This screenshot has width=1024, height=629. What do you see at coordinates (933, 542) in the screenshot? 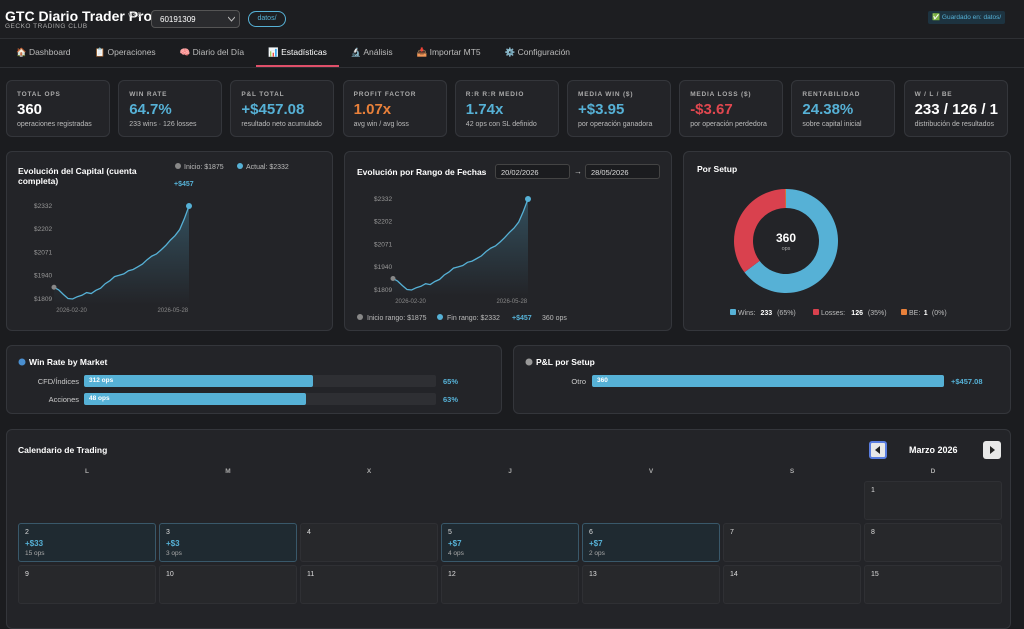
I see `day-cell: 8` at bounding box center [933, 542].